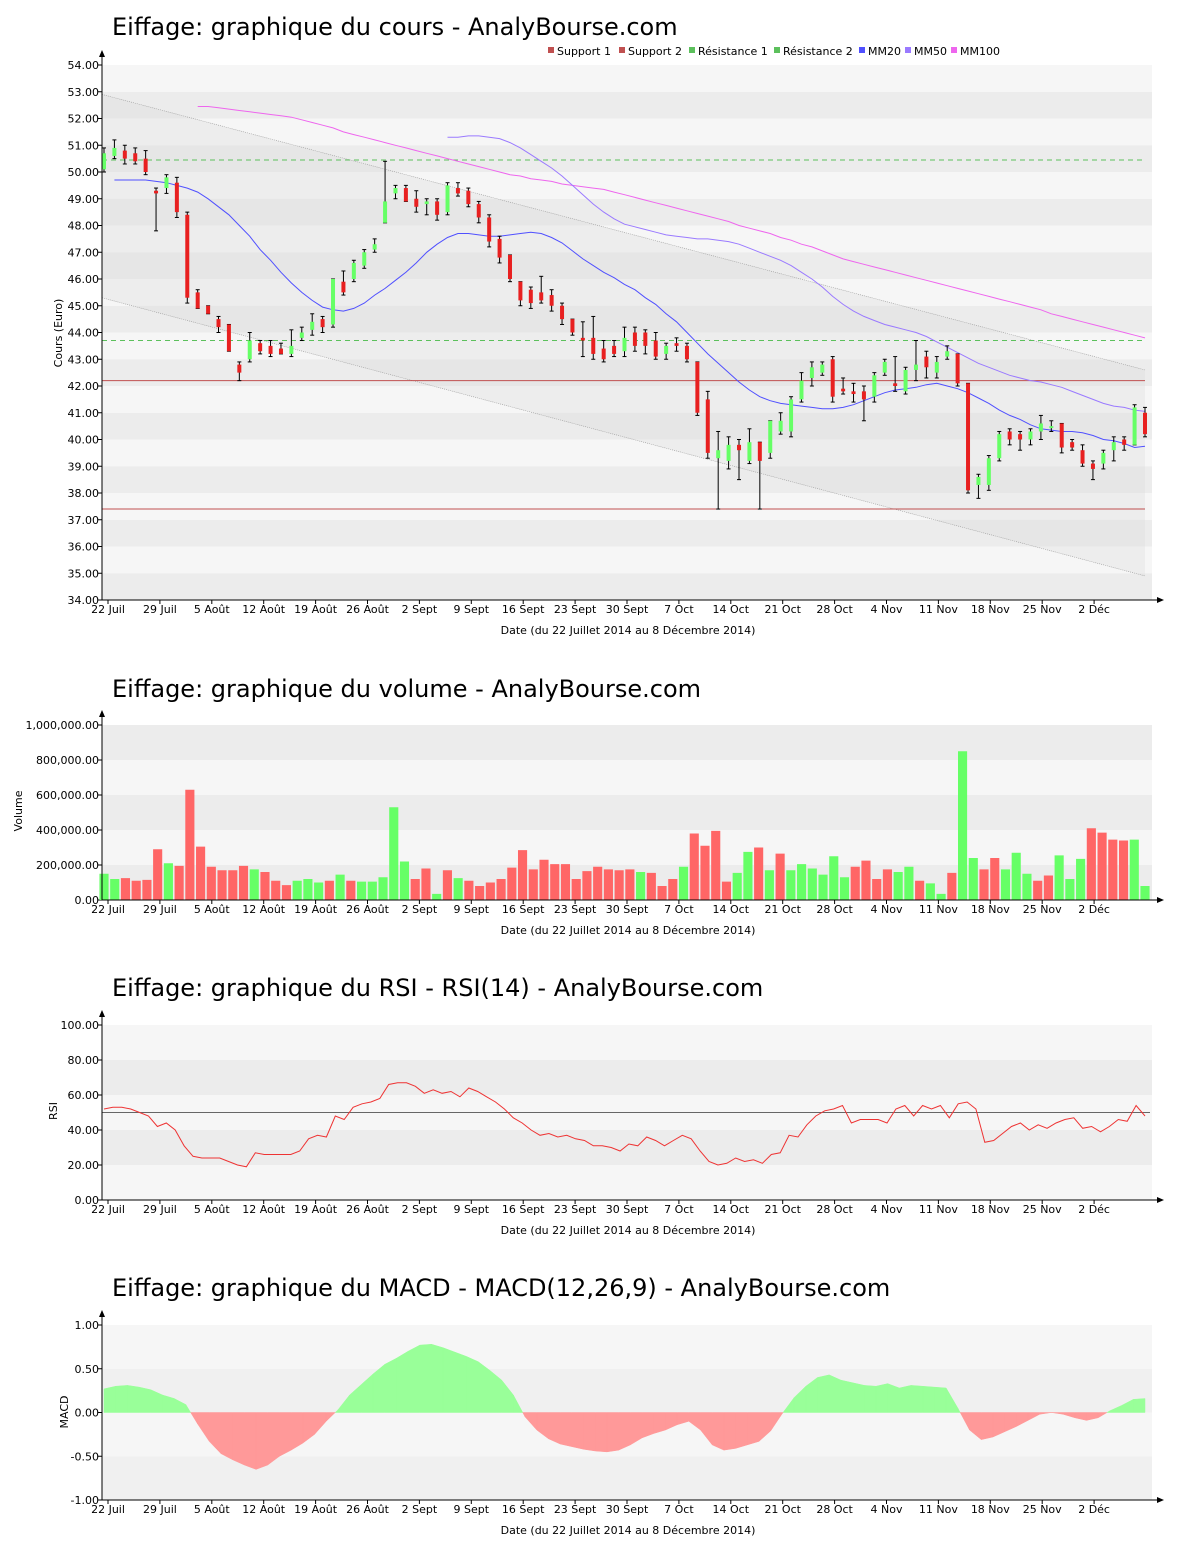 Image resolution: width=1200 pixels, height=1550 pixels. Describe the element at coordinates (212, 609) in the screenshot. I see `price-x-tick-label: 5 Août` at that location.